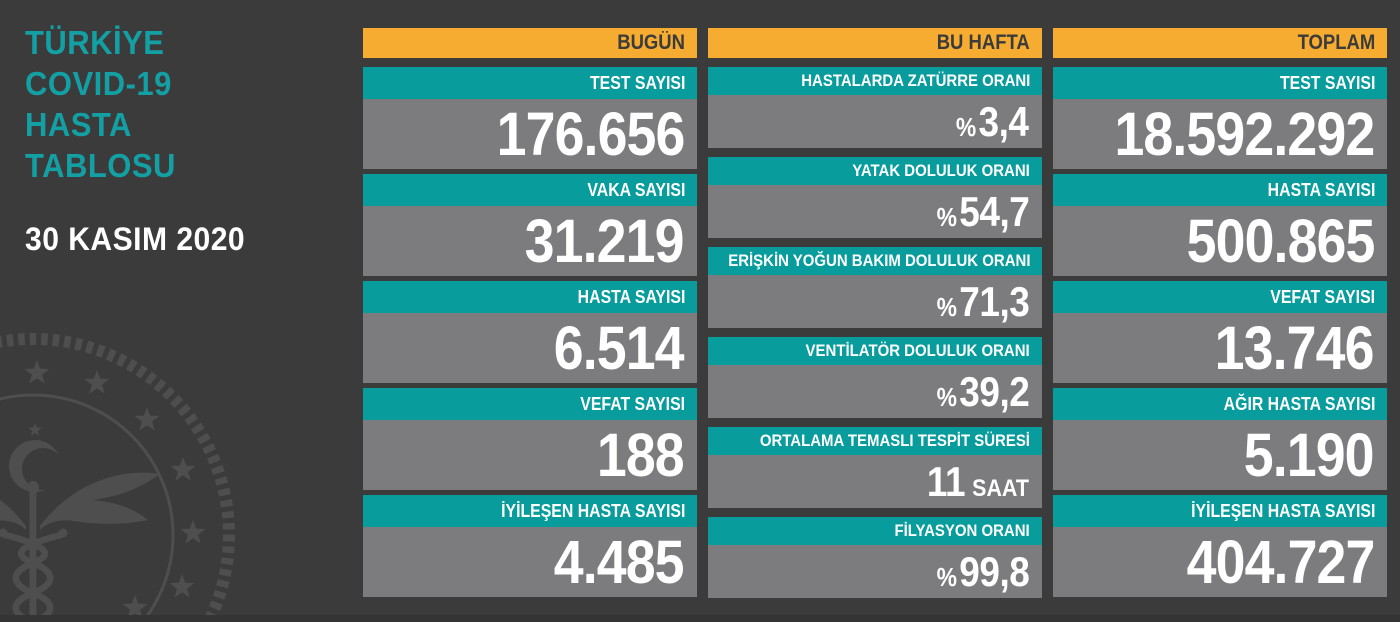 This screenshot has width=1400, height=622. I want to click on stat-value: 4.485, so click(619, 562).